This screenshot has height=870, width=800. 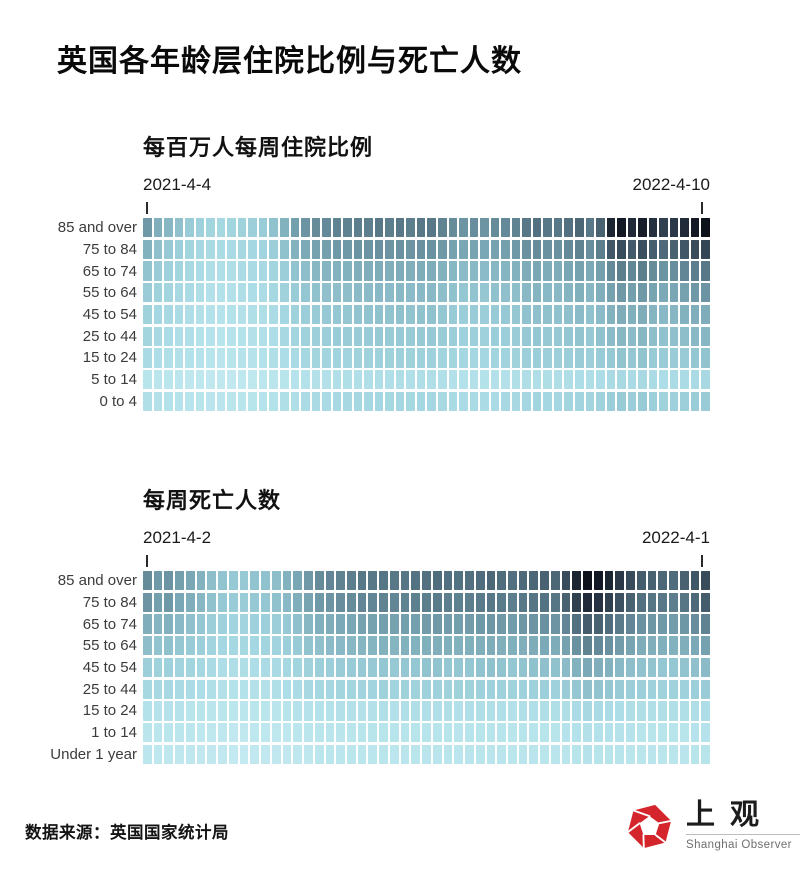 I want to click on logo-name: 上观, so click(x=730, y=815).